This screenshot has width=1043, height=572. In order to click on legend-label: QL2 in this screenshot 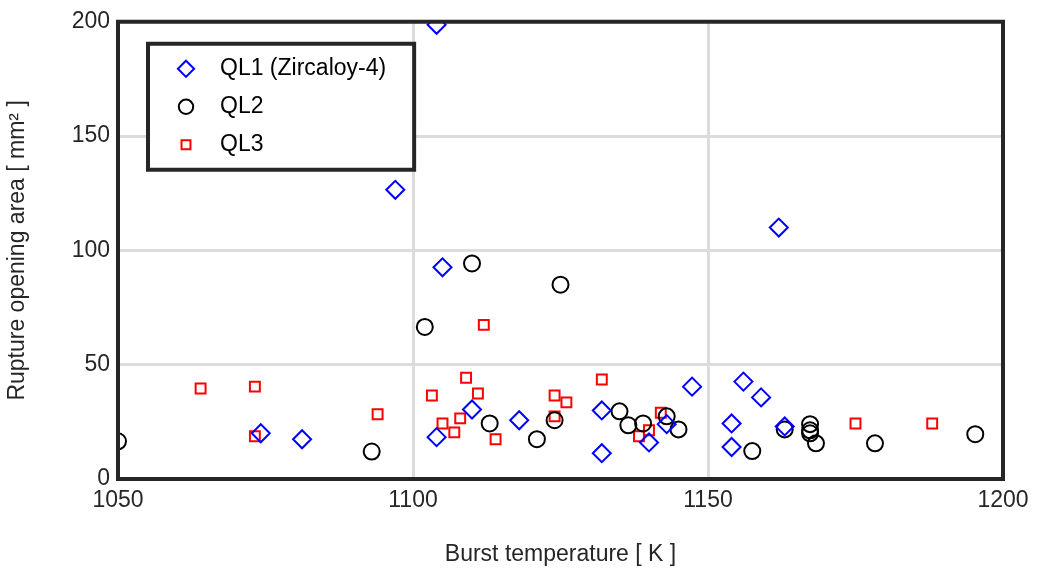, I will do `click(242, 105)`.